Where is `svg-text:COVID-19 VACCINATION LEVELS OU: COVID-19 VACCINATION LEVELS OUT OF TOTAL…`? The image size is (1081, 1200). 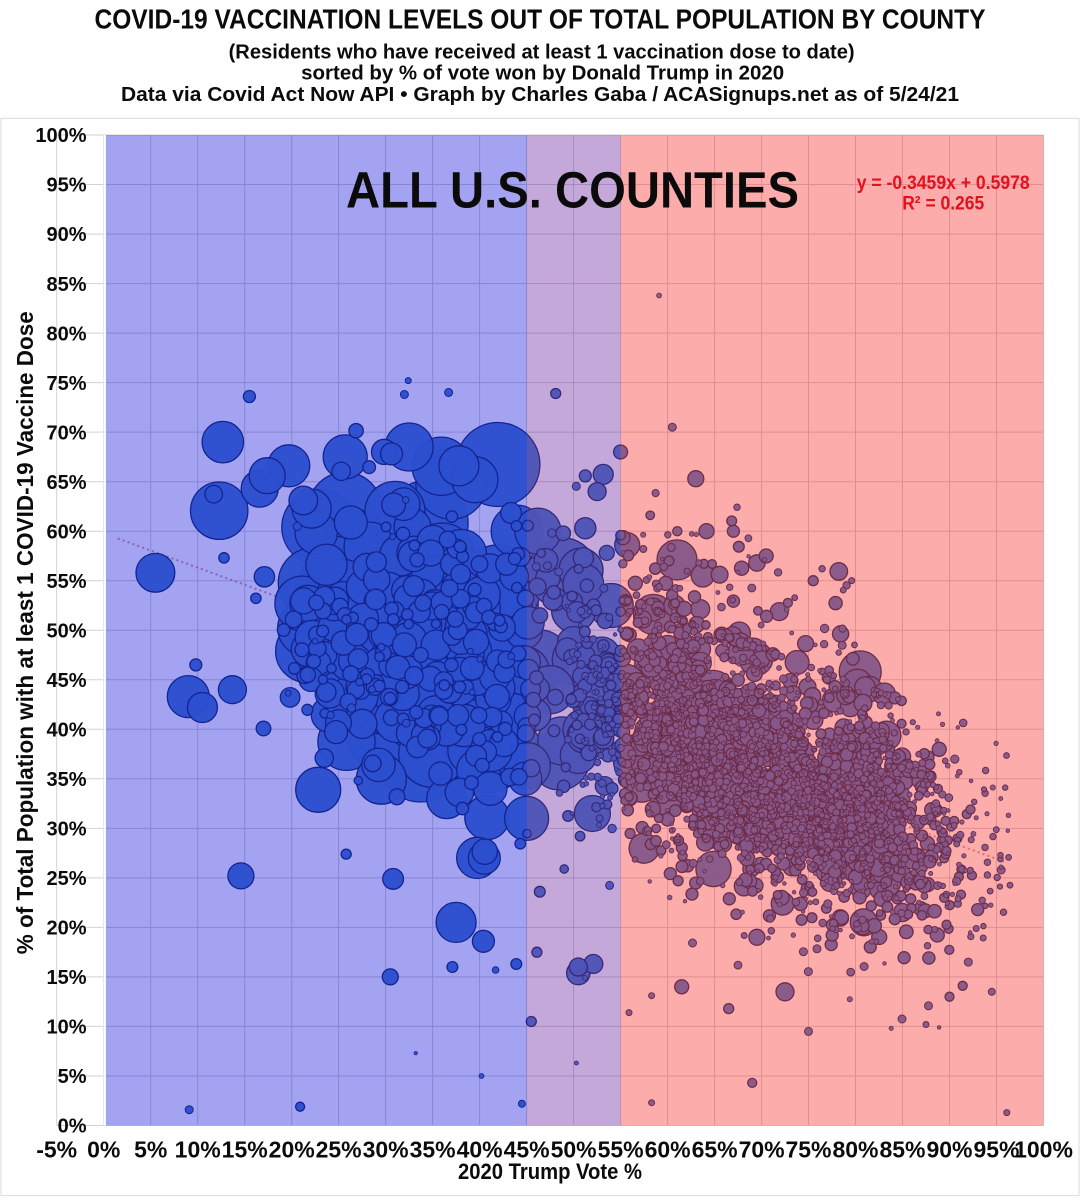
svg-text:COVID-19 VACCINATION LEVELS OU: COVID-19 VACCINATION LEVELS OUT OF TOTAL… is located at coordinates (540, 19).